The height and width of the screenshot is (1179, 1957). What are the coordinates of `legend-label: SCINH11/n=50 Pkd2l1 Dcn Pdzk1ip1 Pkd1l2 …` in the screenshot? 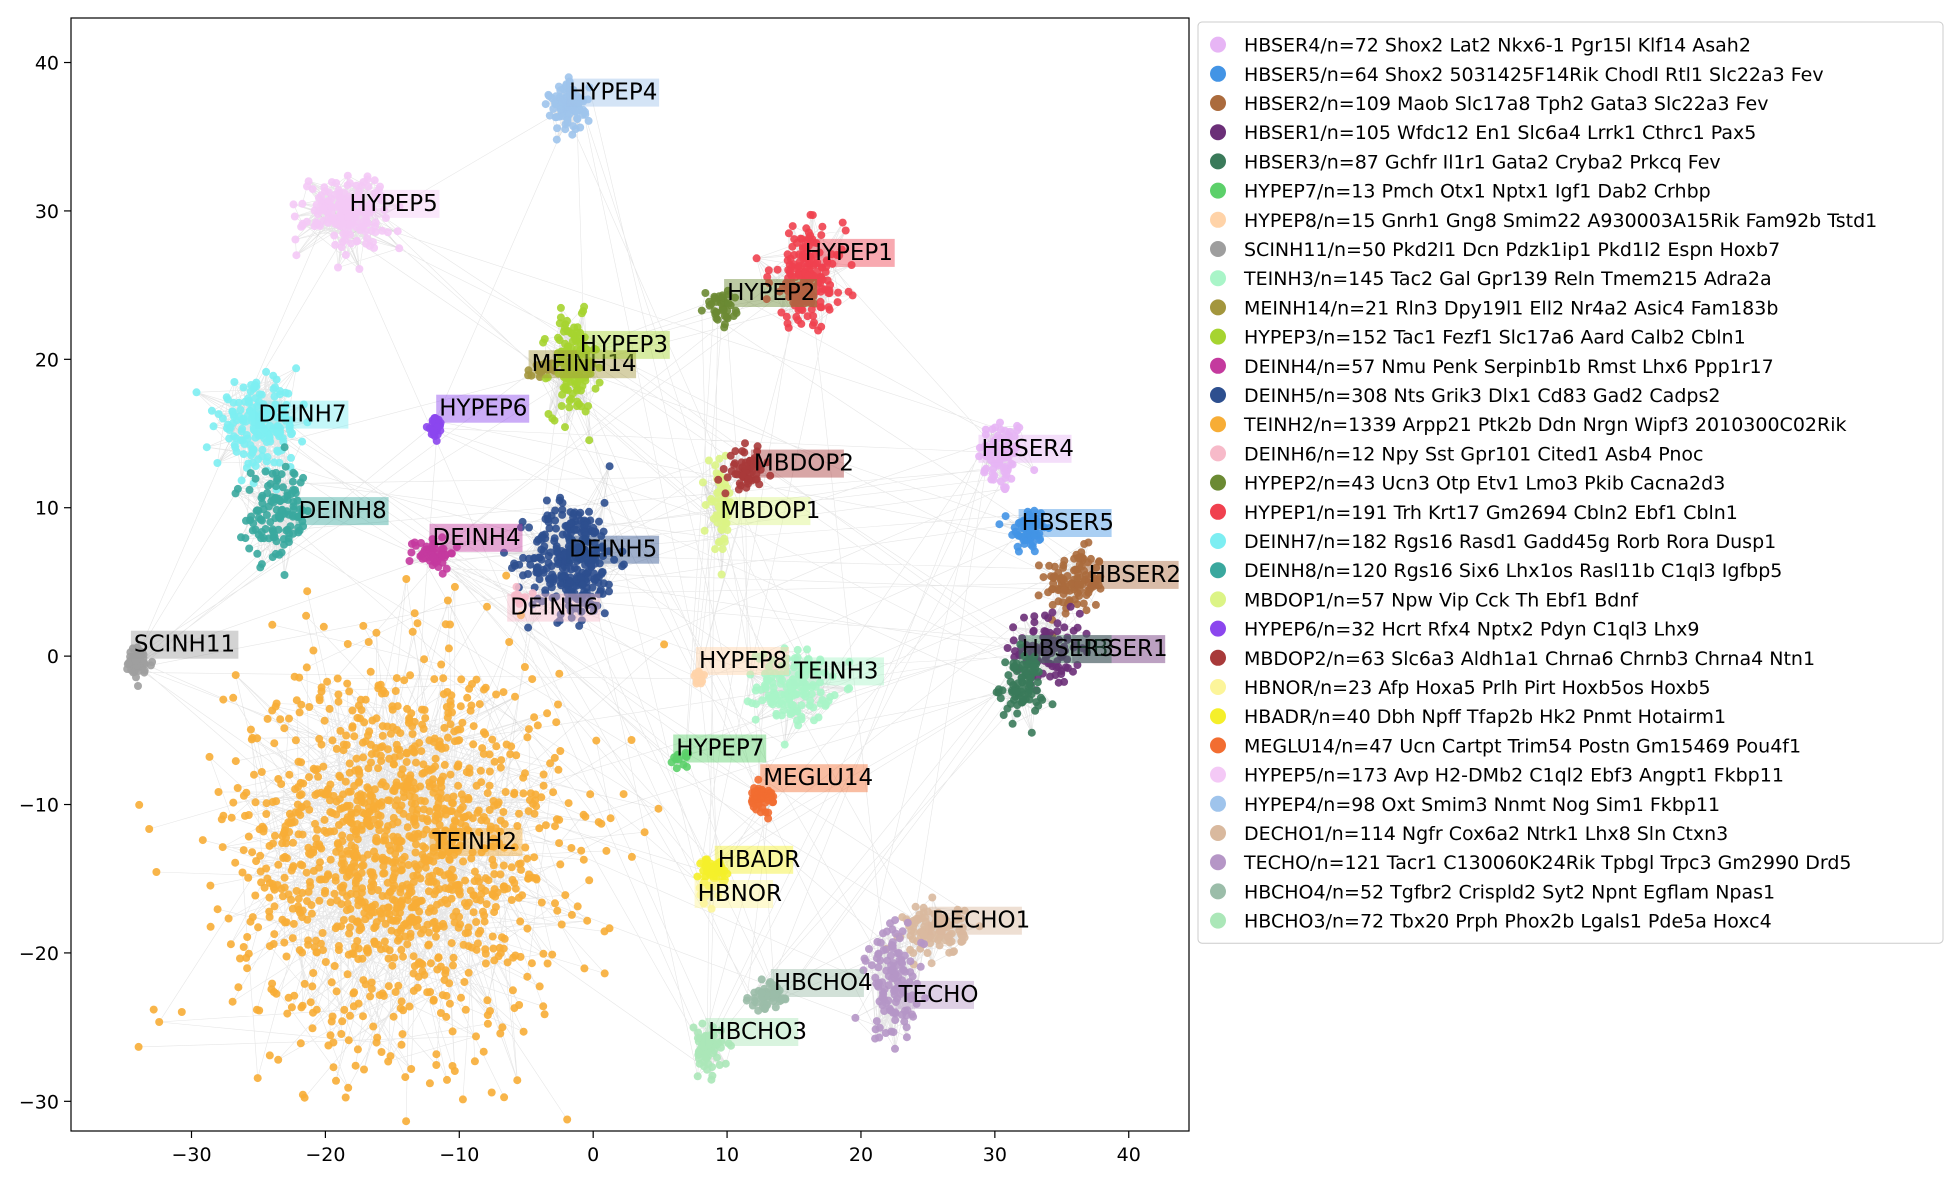 It's located at (1512, 250).